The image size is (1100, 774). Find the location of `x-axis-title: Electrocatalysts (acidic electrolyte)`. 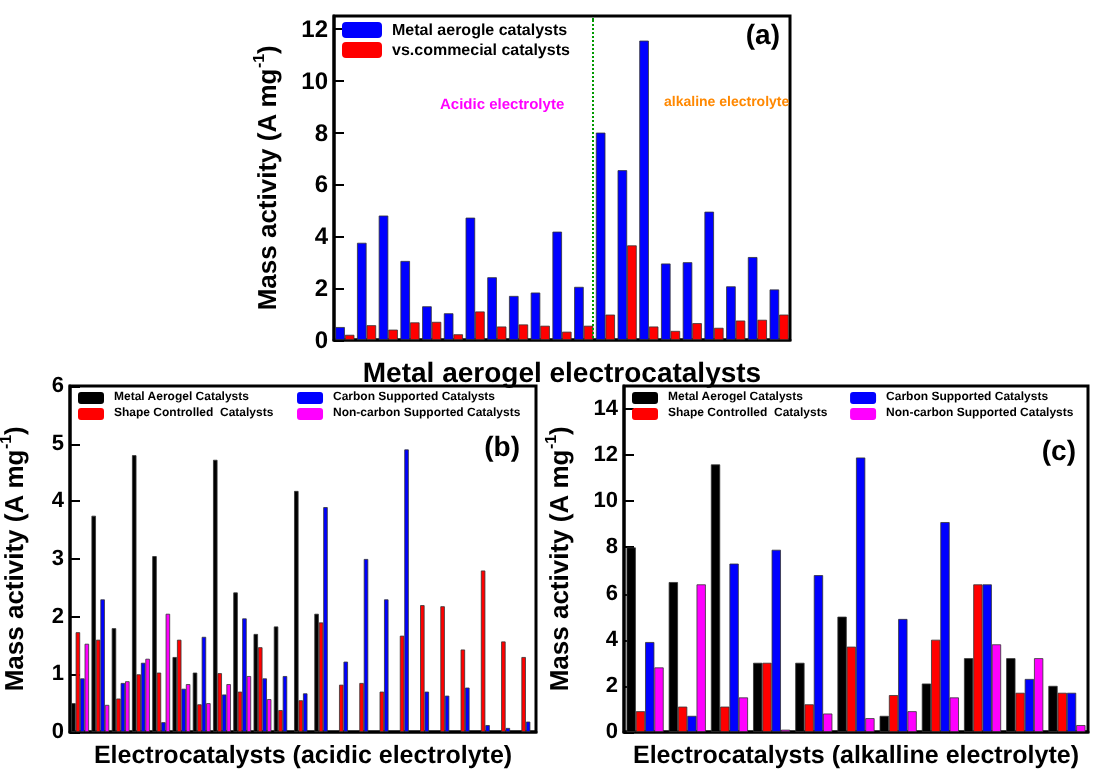

x-axis-title: Electrocatalysts (acidic electrolyte) is located at coordinates (303, 755).